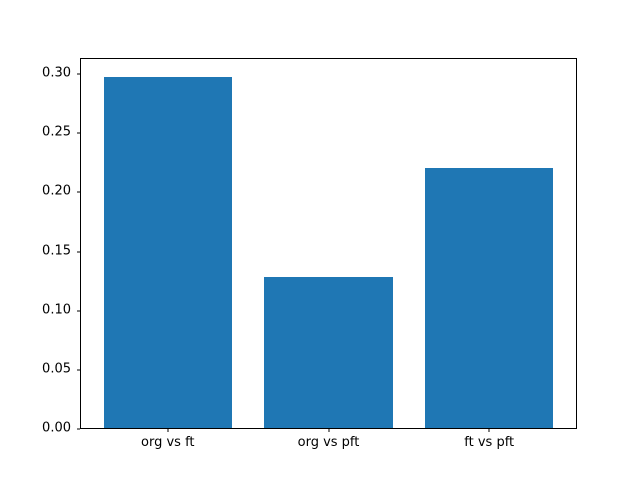  I want to click on bar-ft-vs-pft, so click(489, 297).